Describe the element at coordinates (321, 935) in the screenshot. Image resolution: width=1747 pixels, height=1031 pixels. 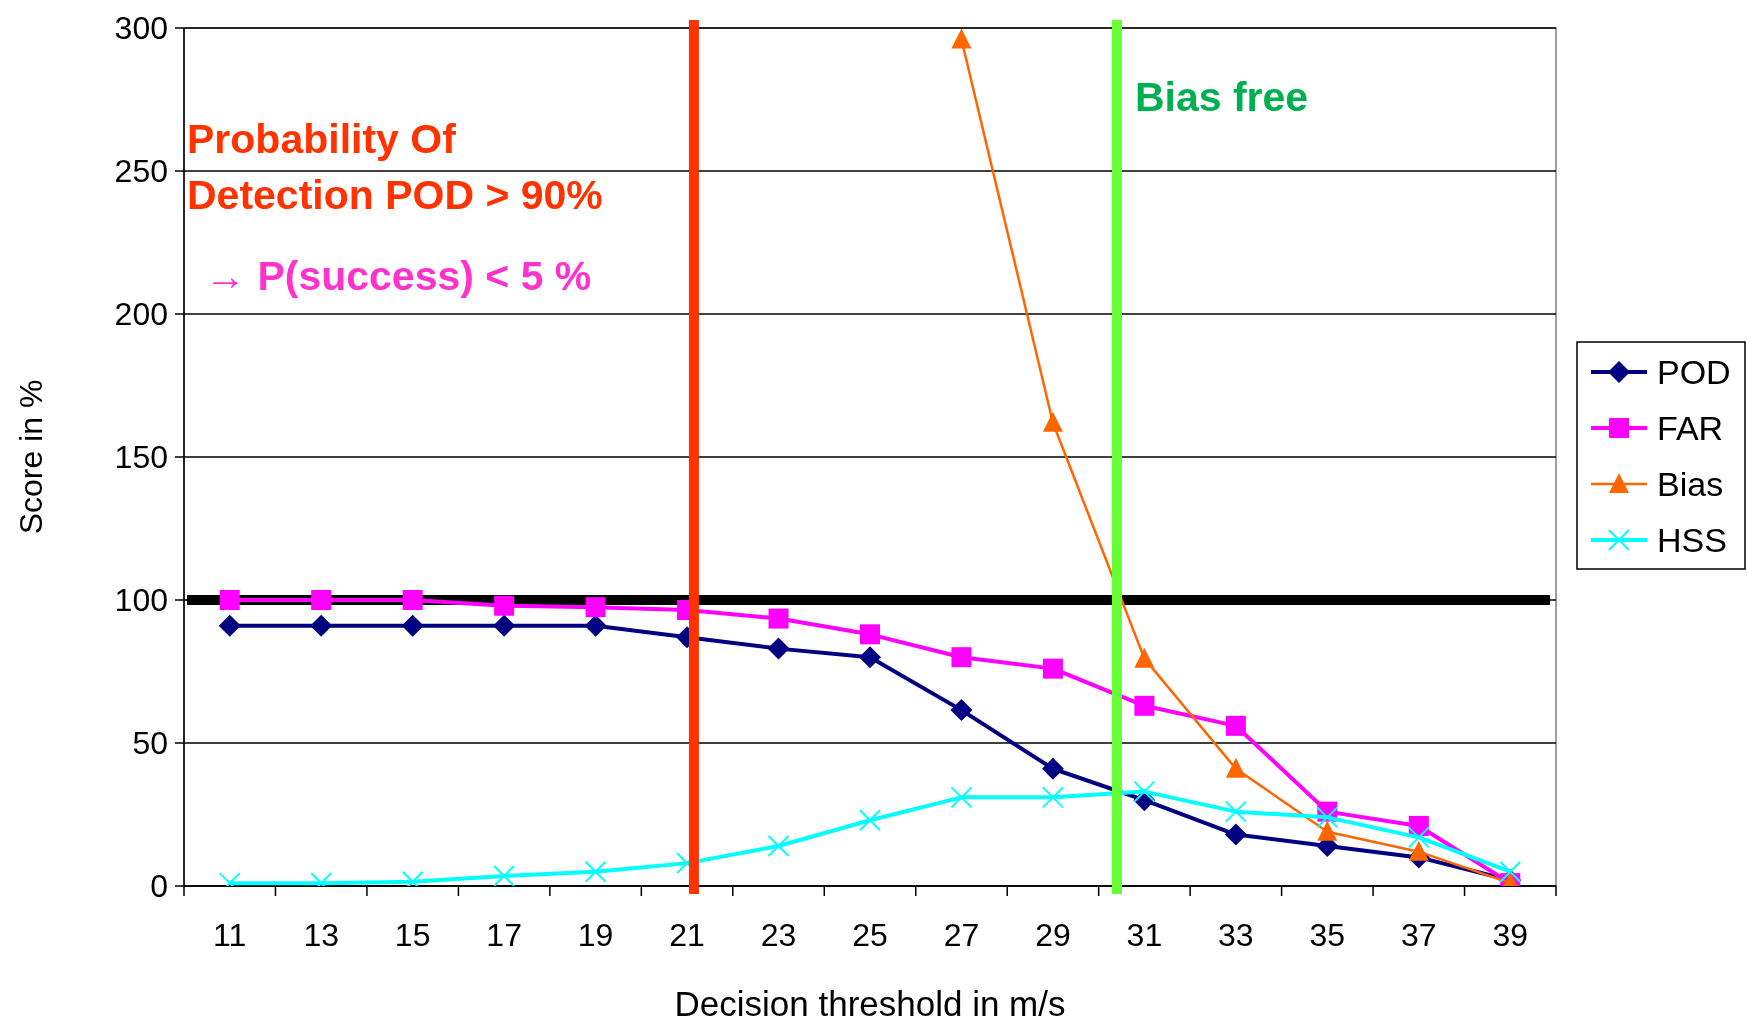
I see `x-tick-label: 13` at that location.